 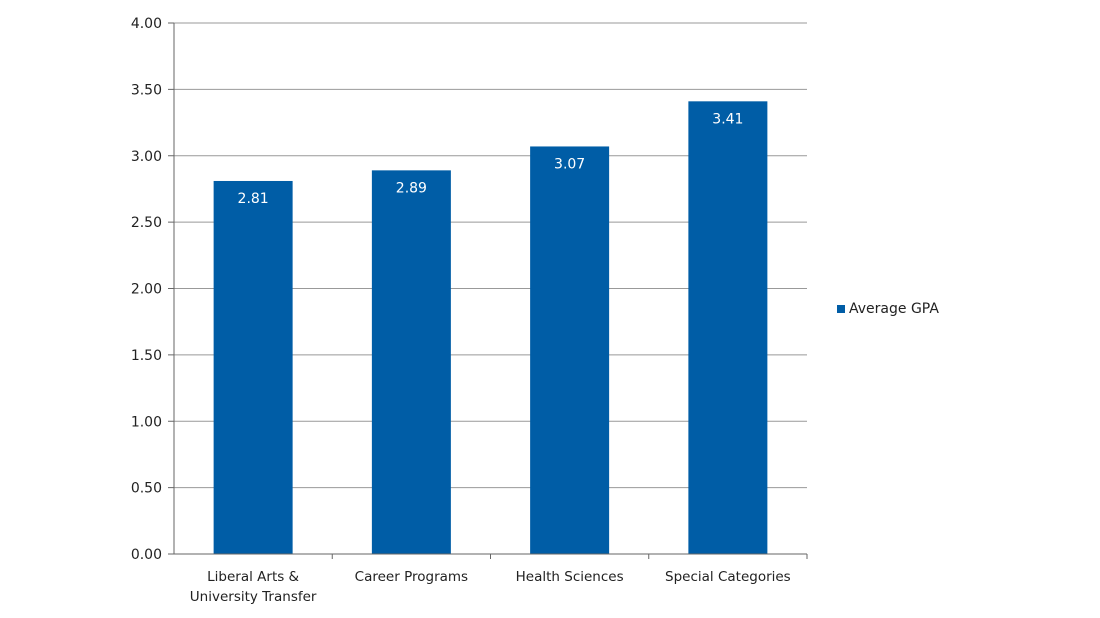 I want to click on data-label-1: 2.89, so click(x=411, y=188).